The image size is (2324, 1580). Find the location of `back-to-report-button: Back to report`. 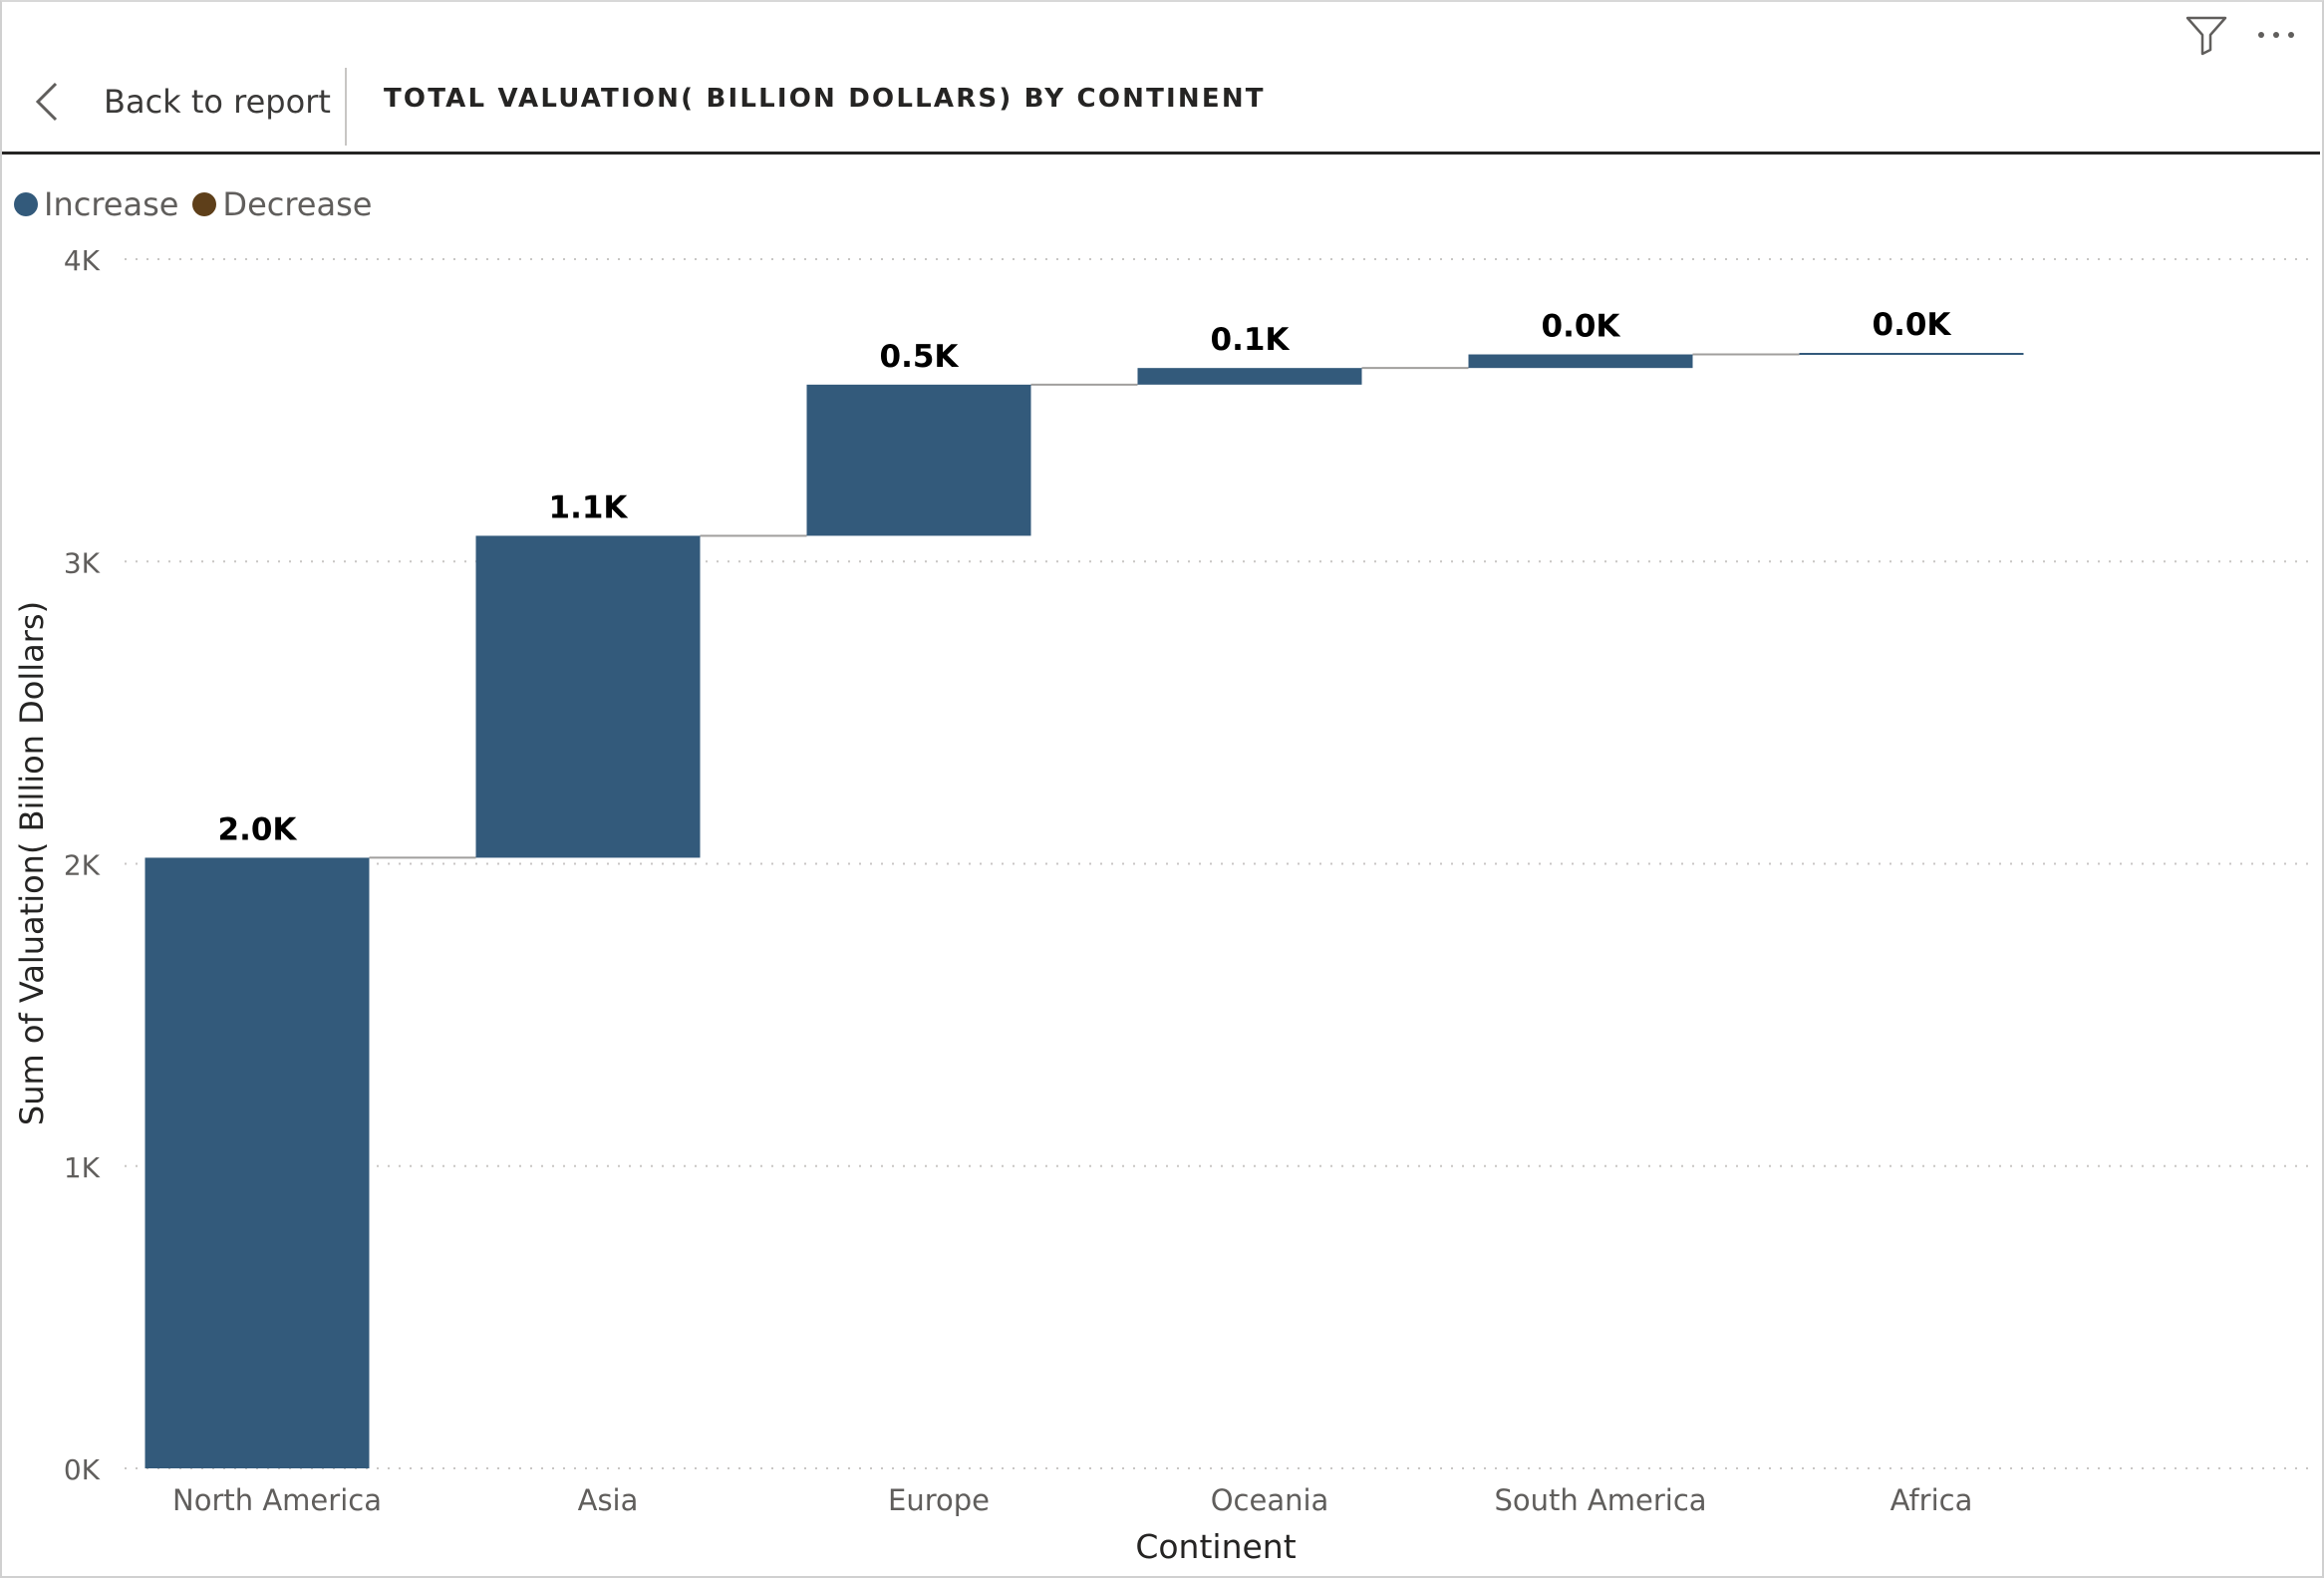

back-to-report-button: Back to report is located at coordinates (181, 102).